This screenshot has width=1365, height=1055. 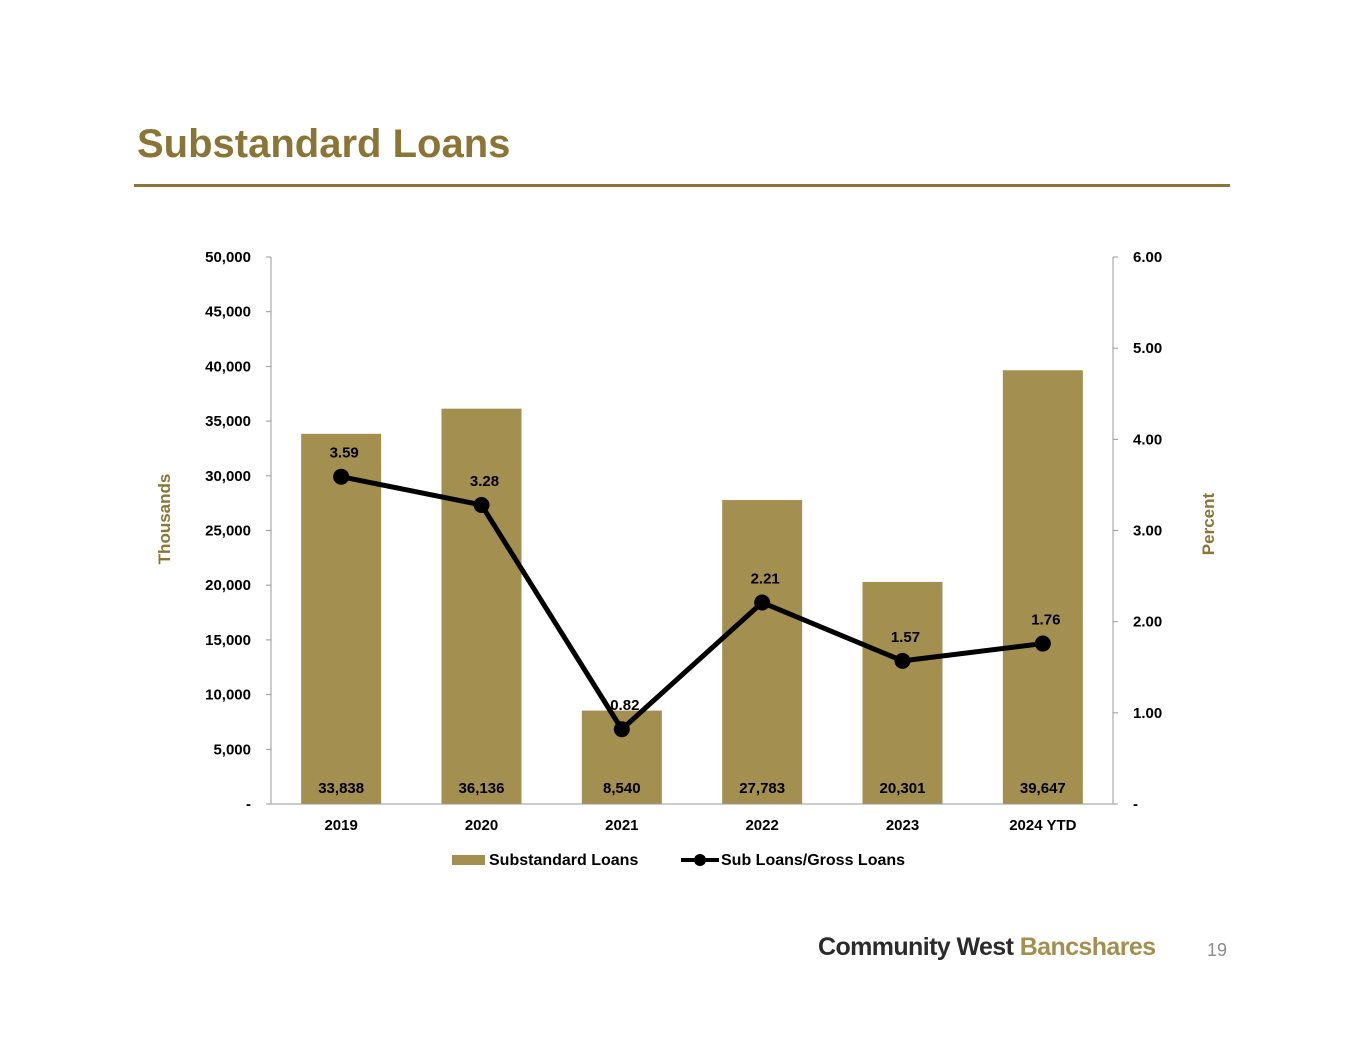 I want to click on bar-2019, so click(x=341, y=618).